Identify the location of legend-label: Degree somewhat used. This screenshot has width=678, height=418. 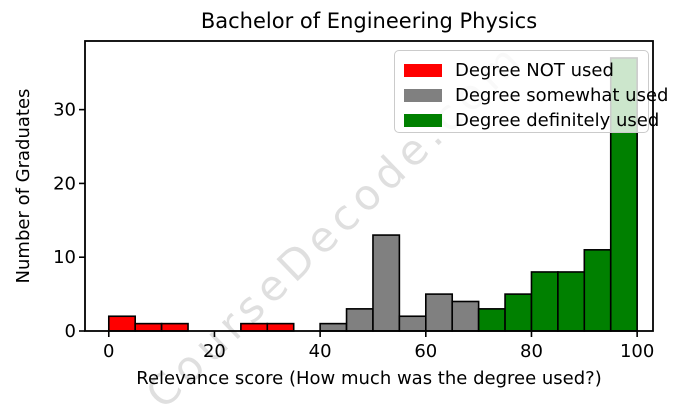
(562, 95).